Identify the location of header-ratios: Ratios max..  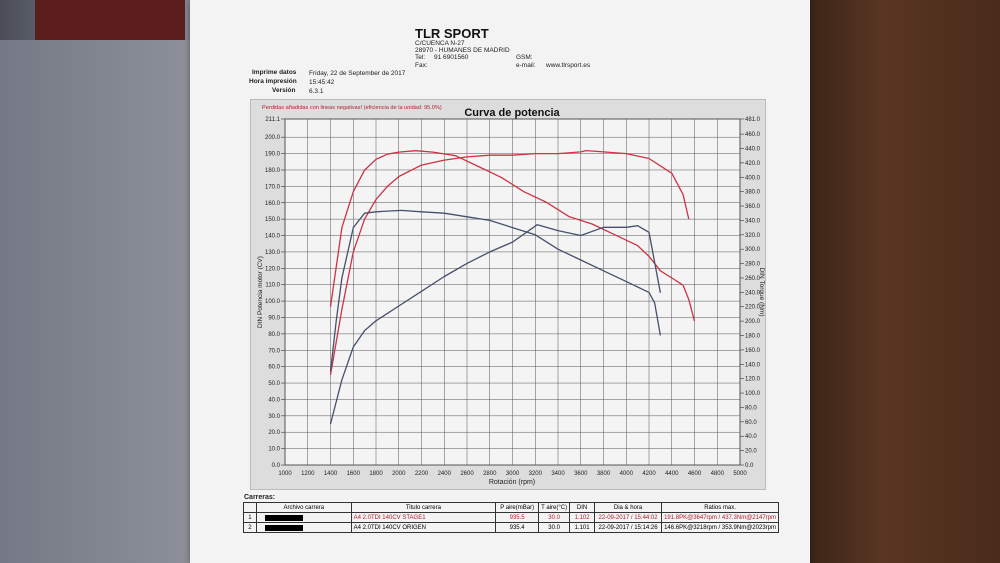
(720, 507).